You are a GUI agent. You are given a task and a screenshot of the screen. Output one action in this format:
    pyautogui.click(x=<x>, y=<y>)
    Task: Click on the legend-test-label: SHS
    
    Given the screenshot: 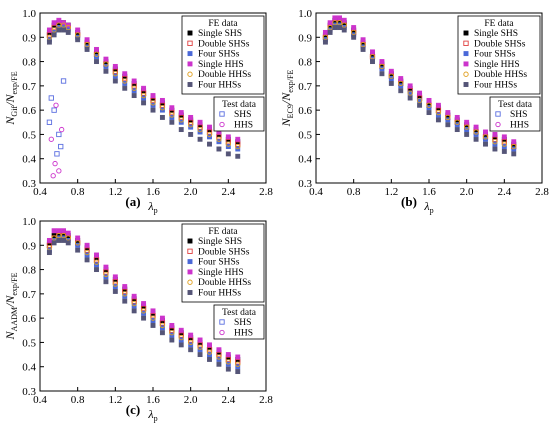 What is the action you would take?
    pyautogui.click(x=242, y=323)
    